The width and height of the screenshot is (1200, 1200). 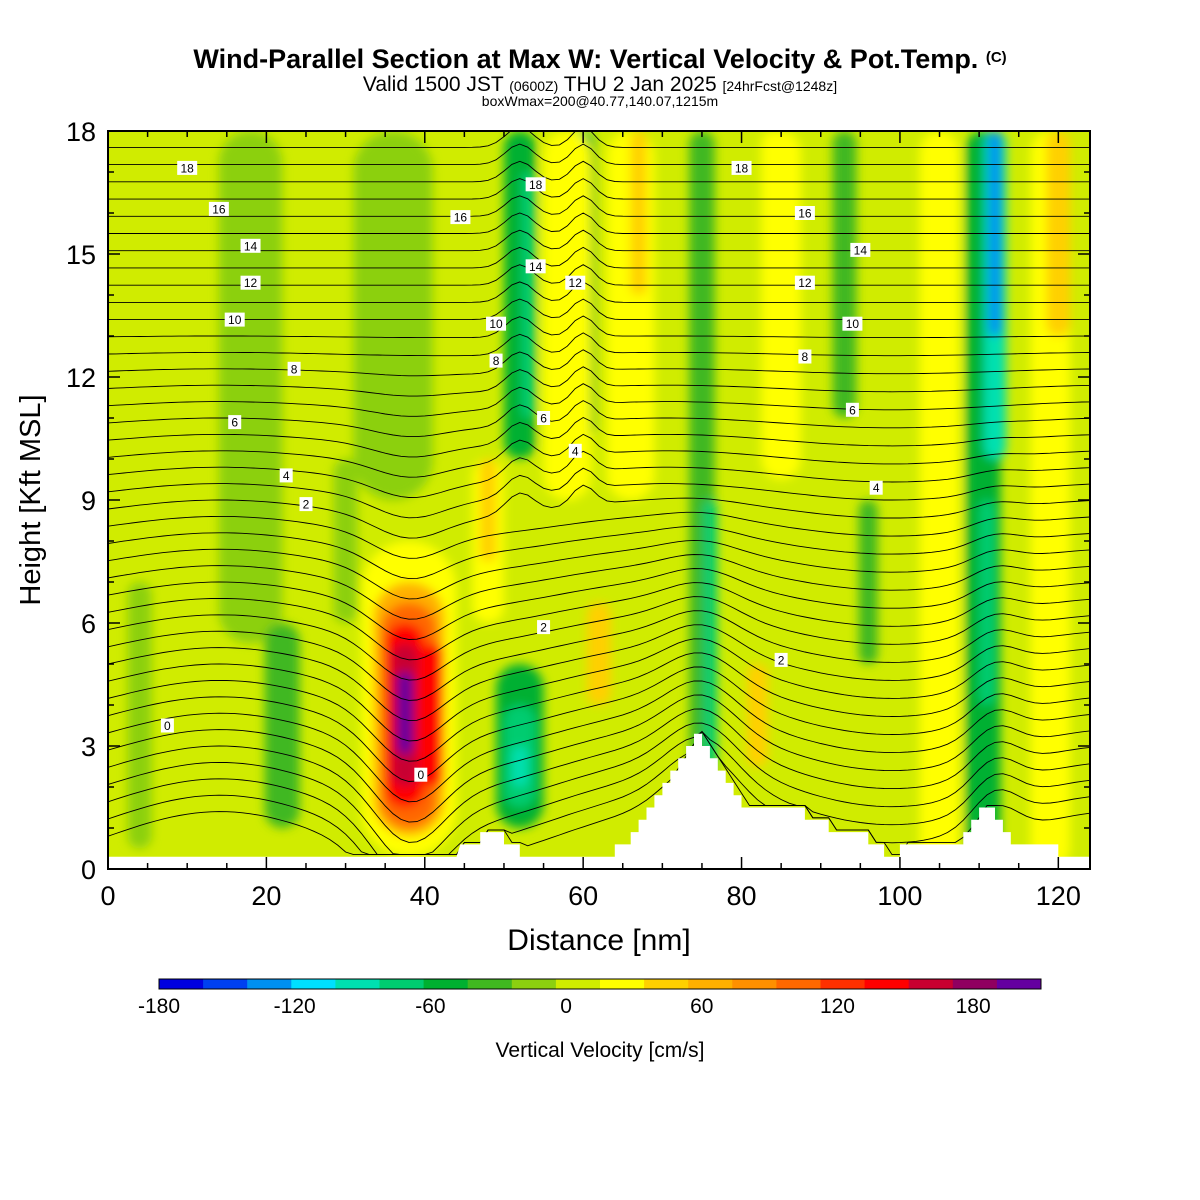 What do you see at coordinates (973, 1006) in the screenshot?
I see `colorbar-tick-label: 180` at bounding box center [973, 1006].